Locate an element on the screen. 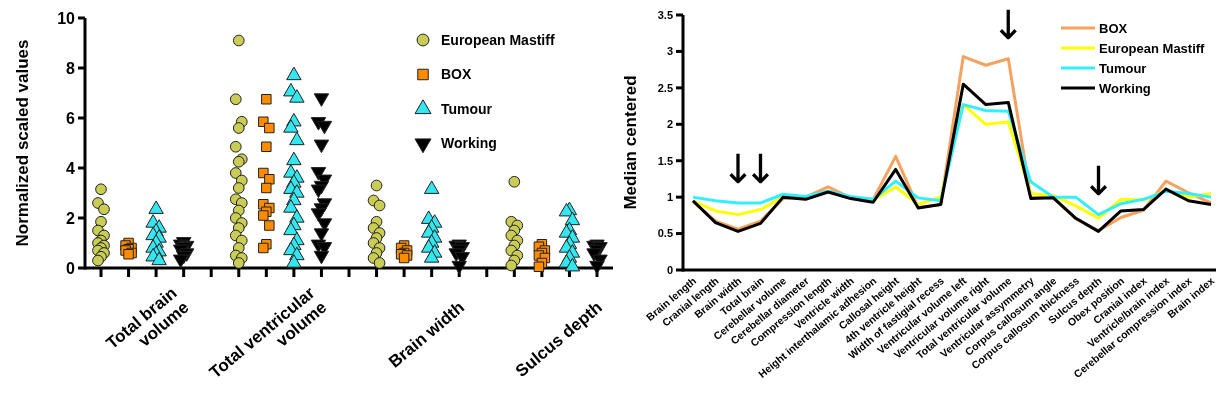 The width and height of the screenshot is (1226, 415). y-axis-title: Normalized scaled values is located at coordinates (22, 143).